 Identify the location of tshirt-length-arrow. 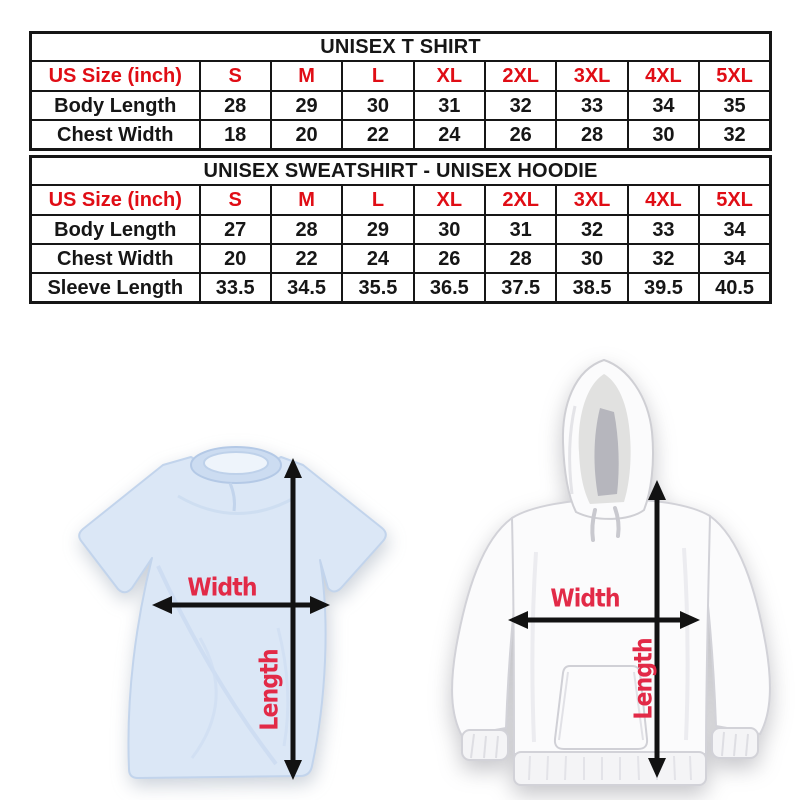
(293, 619).